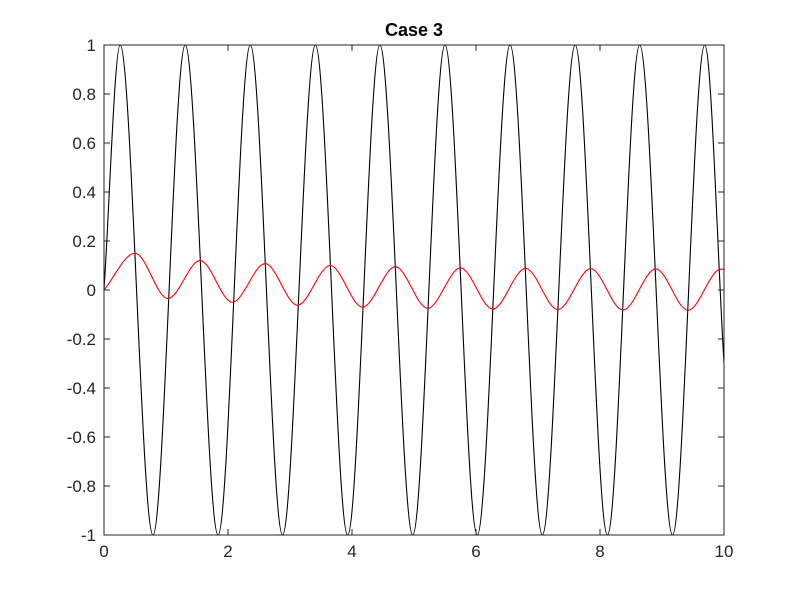 This screenshot has width=800, height=600. What do you see at coordinates (227, 551) in the screenshot?
I see `x-tick-label: 2` at bounding box center [227, 551].